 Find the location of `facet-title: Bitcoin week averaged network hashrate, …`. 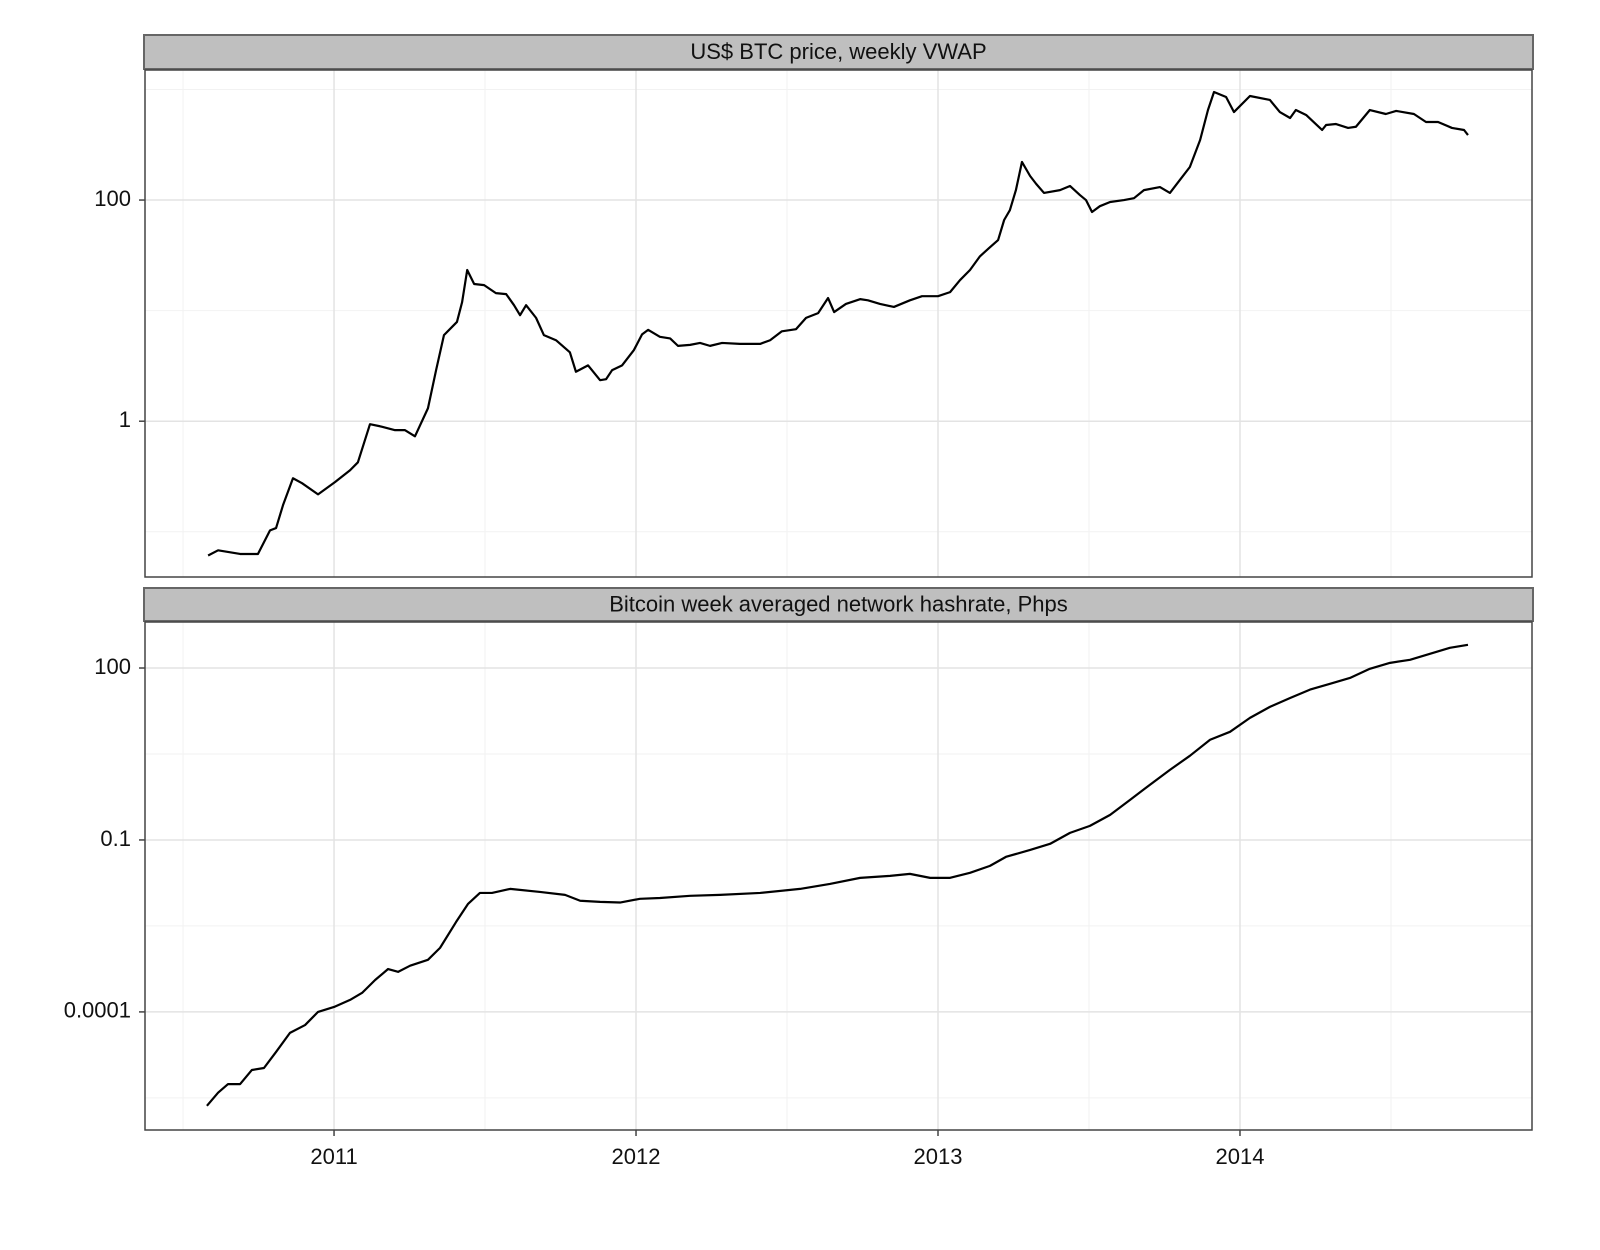

facet-title: Bitcoin week averaged network hashrate, … is located at coordinates (838, 603).